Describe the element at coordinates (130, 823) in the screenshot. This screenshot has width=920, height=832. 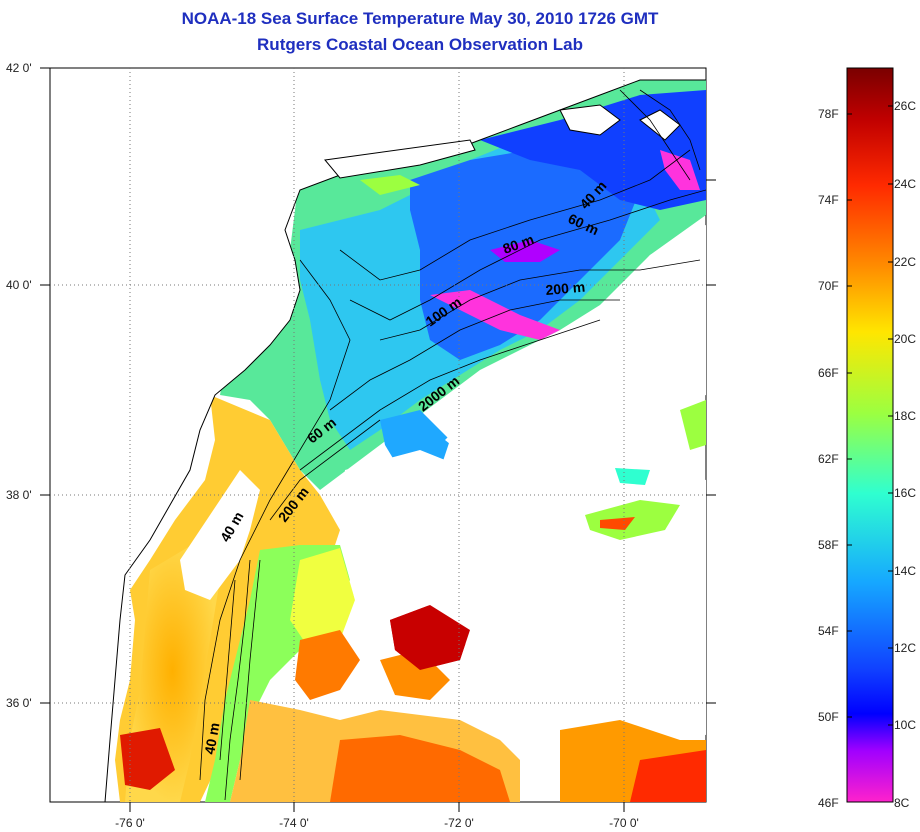
I see `lon-label: -76 0'` at that location.